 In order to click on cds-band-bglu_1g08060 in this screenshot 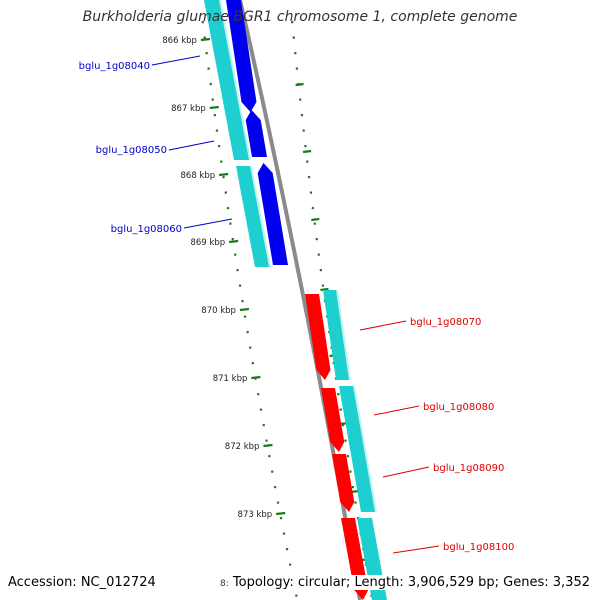, I will do `click(253, 216)`.